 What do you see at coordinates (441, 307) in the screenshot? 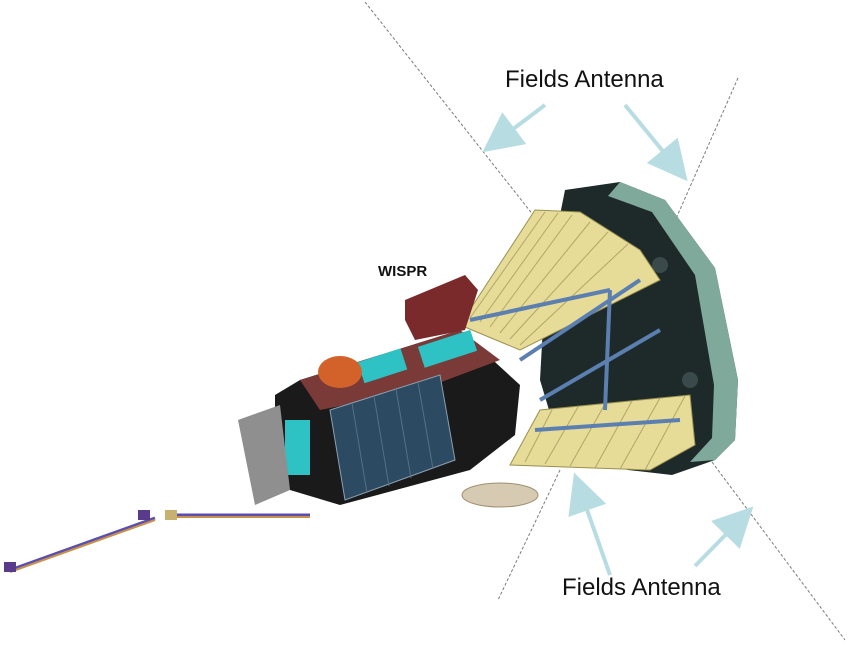
I see `wispr-instrument` at bounding box center [441, 307].